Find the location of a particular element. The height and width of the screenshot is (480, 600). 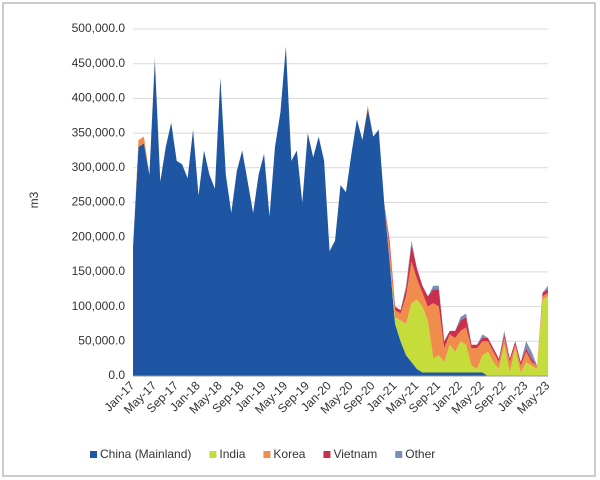

y-tick-label: 400,000.0 is located at coordinates (99, 98).